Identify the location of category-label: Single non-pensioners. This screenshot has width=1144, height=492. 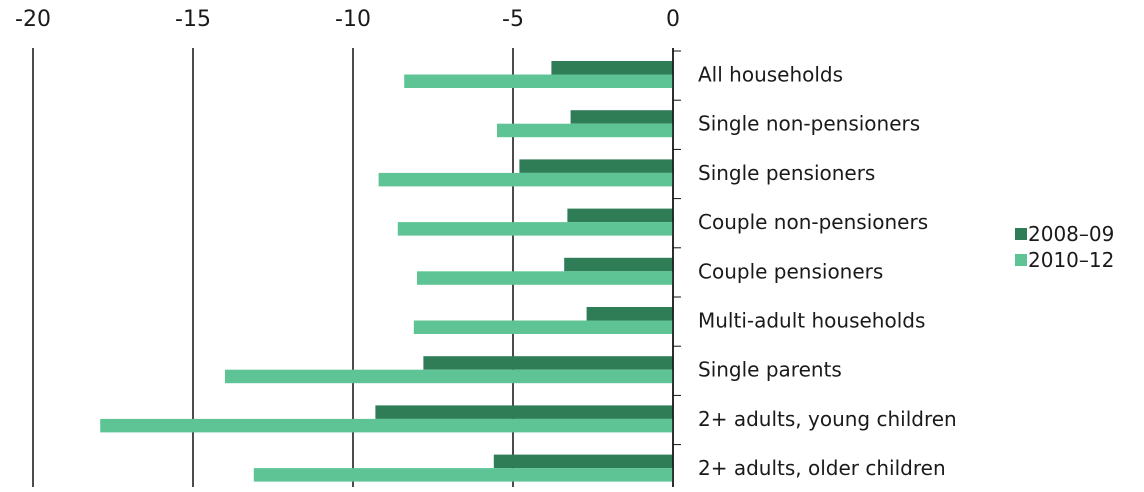
(809, 124).